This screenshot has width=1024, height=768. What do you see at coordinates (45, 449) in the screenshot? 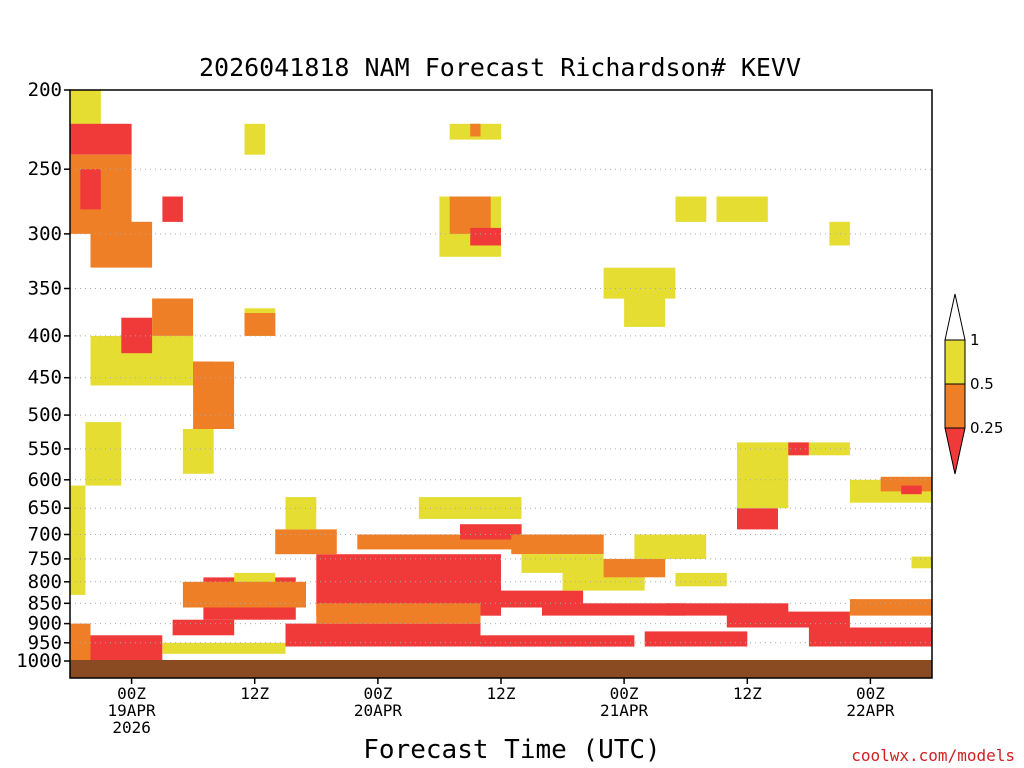
I see `y-tick-label-550: 550` at bounding box center [45, 449].